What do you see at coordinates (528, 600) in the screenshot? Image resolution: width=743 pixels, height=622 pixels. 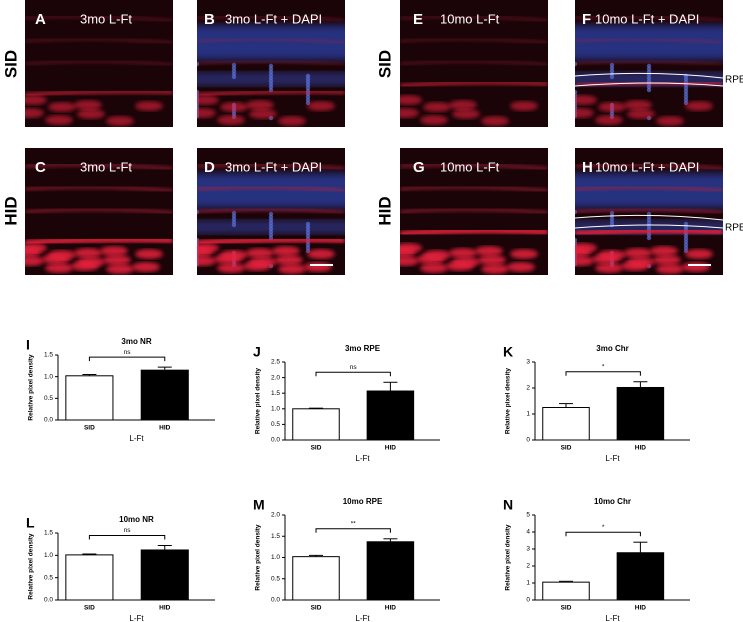 I see `y-tick-label: 0` at bounding box center [528, 600].